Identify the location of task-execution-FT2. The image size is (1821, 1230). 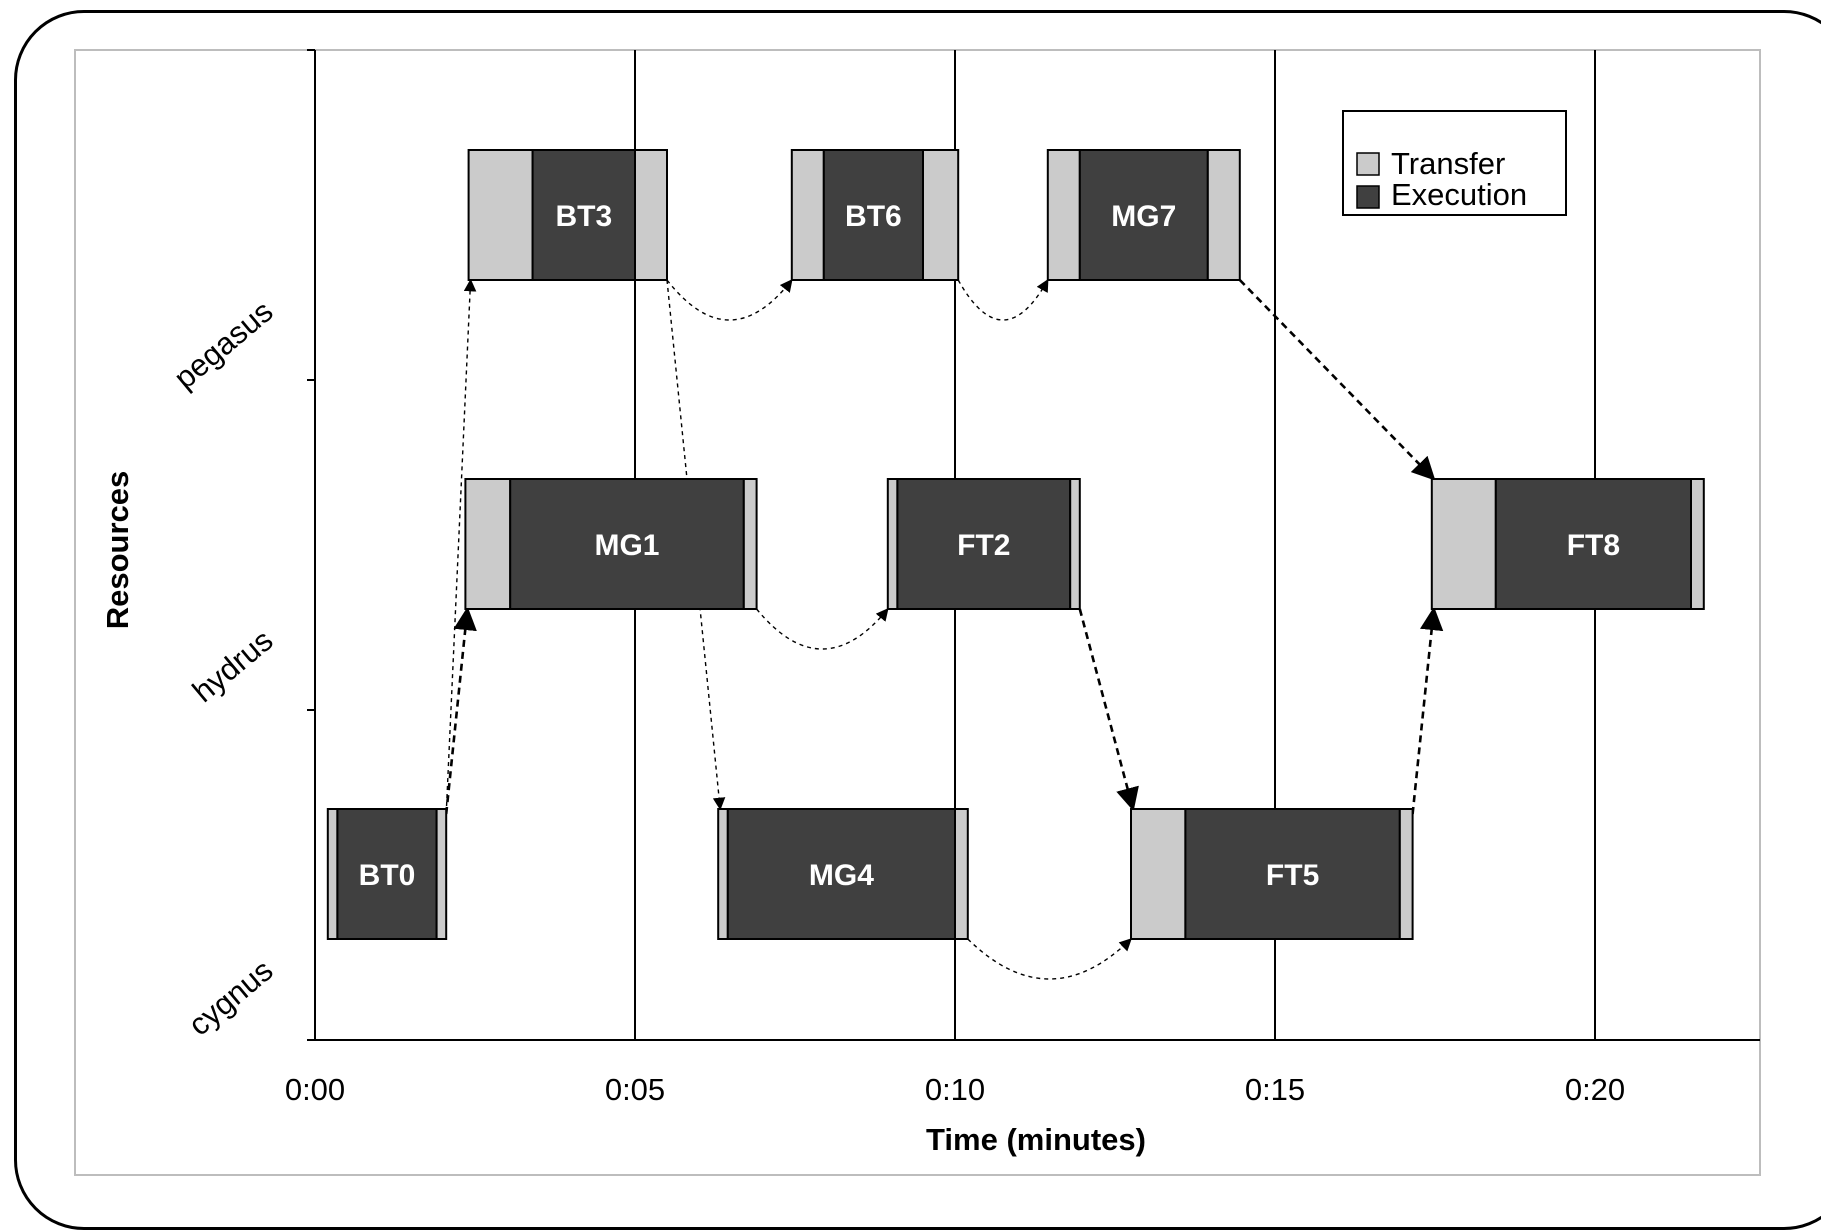
(984, 544).